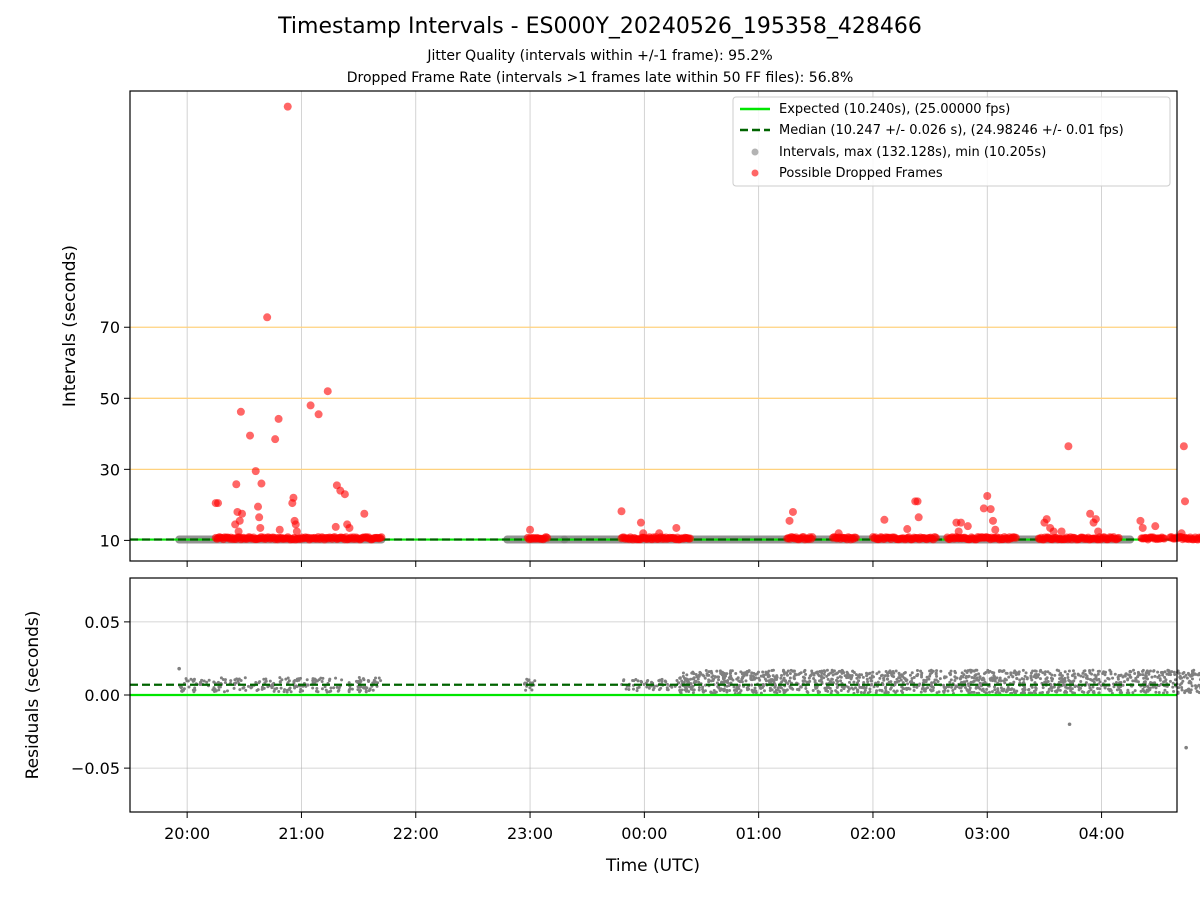 The height and width of the screenshot is (900, 1200). Describe the element at coordinates (102, 622) in the screenshot. I see `residuals-y-tick-label: 0.05` at that location.